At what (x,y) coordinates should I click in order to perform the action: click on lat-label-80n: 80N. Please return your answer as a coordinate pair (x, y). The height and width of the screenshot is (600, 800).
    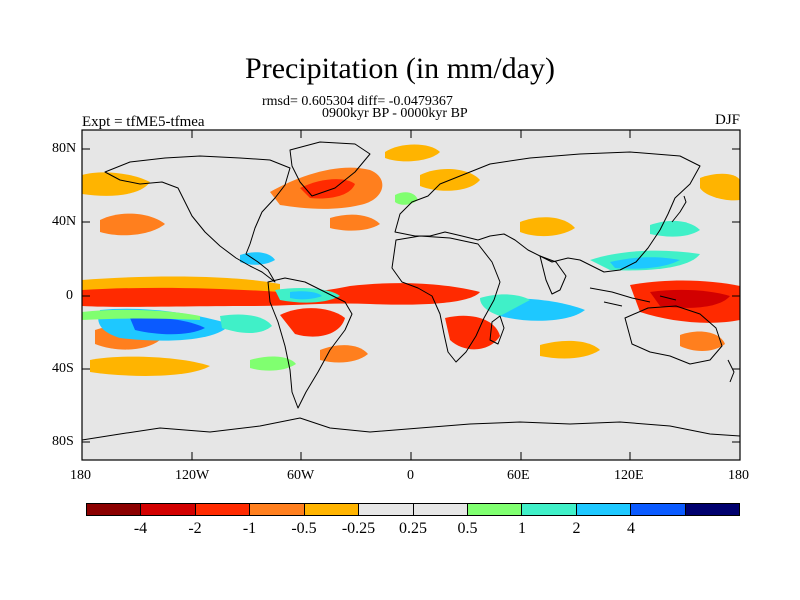
    Looking at the image, I should click on (64, 148).